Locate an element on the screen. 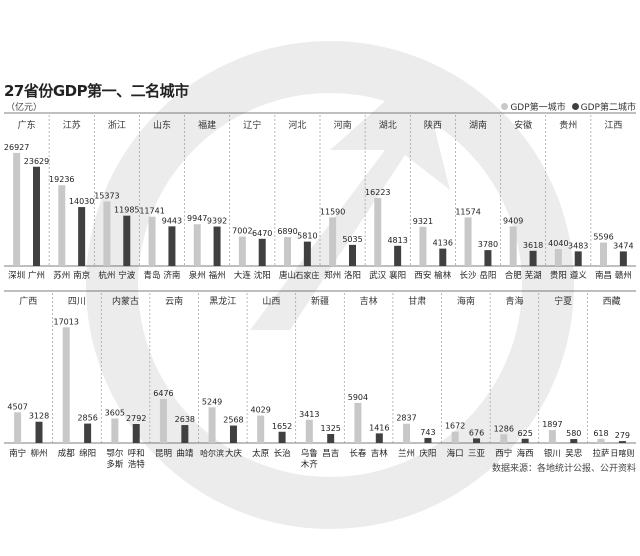 Image resolution: width=640 pixels, height=556 pixels. city-label-second: 赣州 is located at coordinates (623, 275).